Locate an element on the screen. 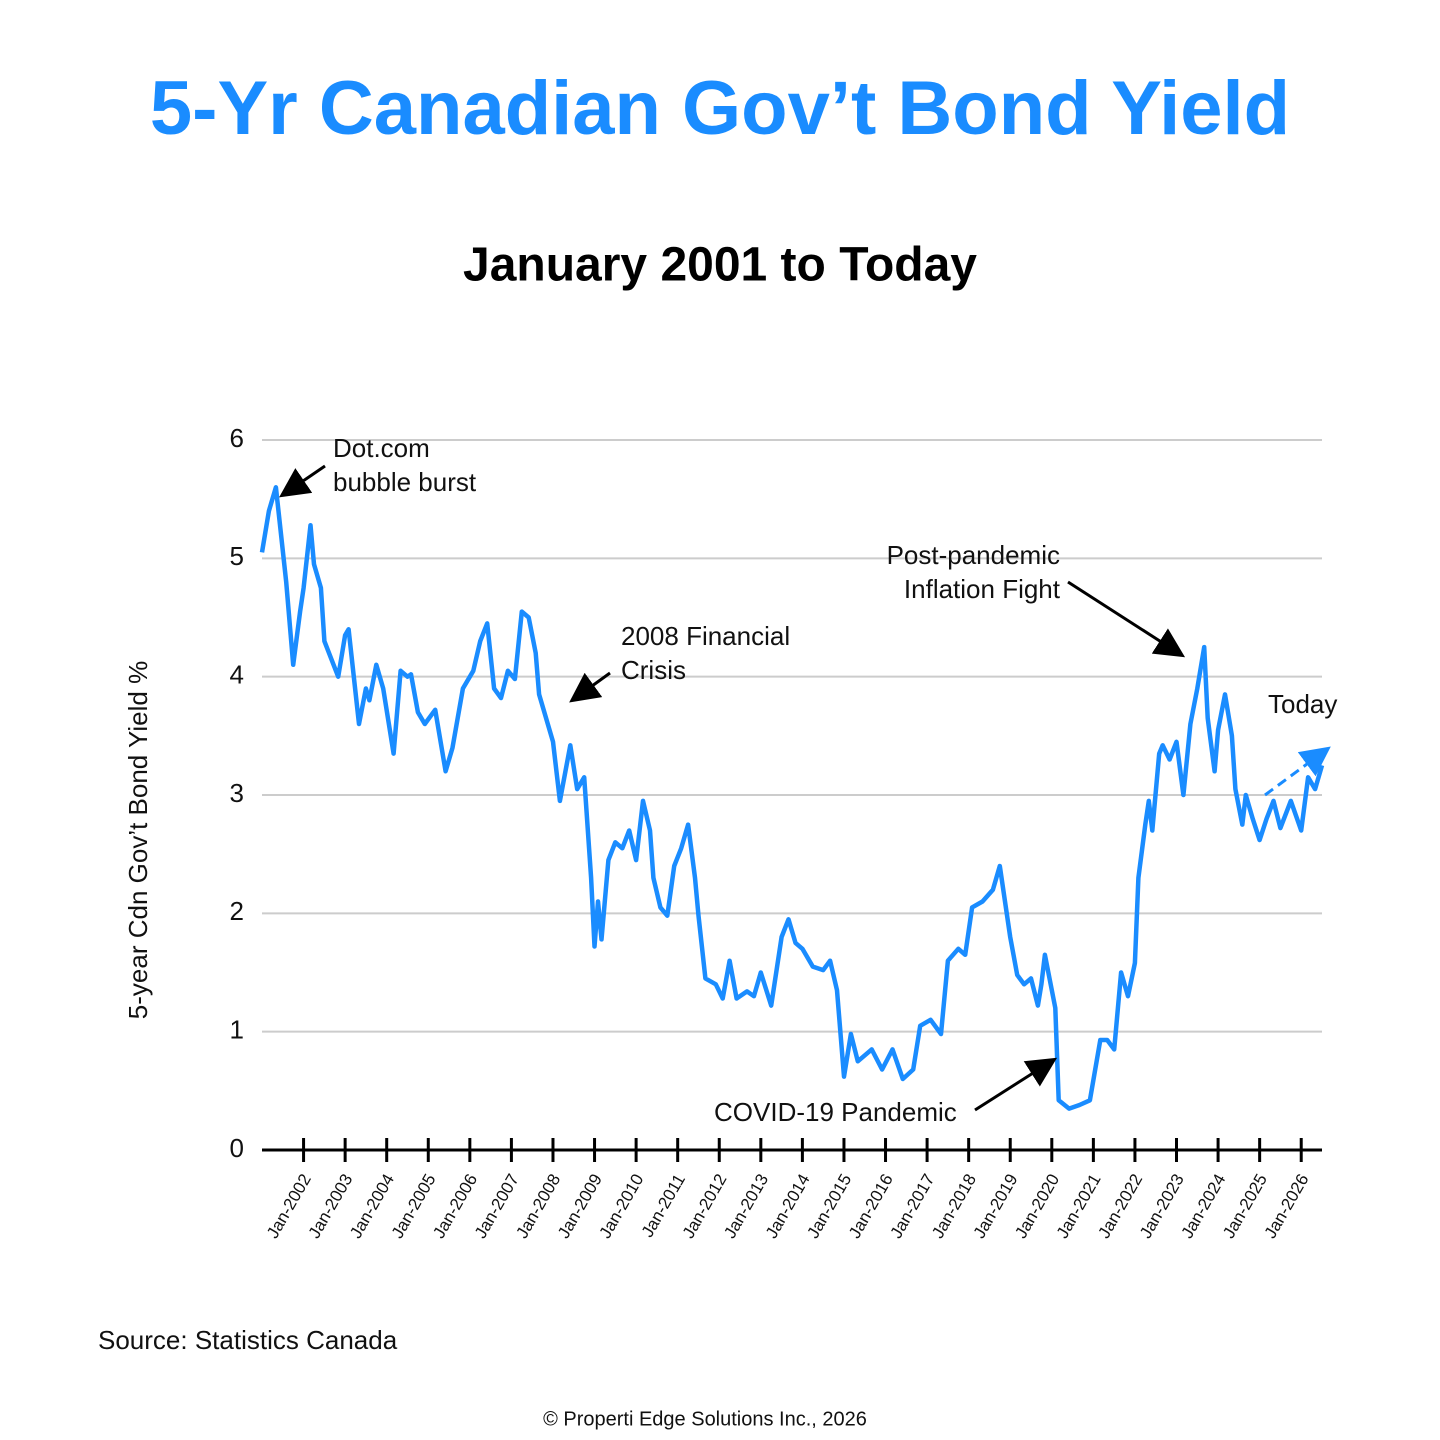 This screenshot has height=1440, width=1440. annotation: Today is located at coordinates (1302, 704).